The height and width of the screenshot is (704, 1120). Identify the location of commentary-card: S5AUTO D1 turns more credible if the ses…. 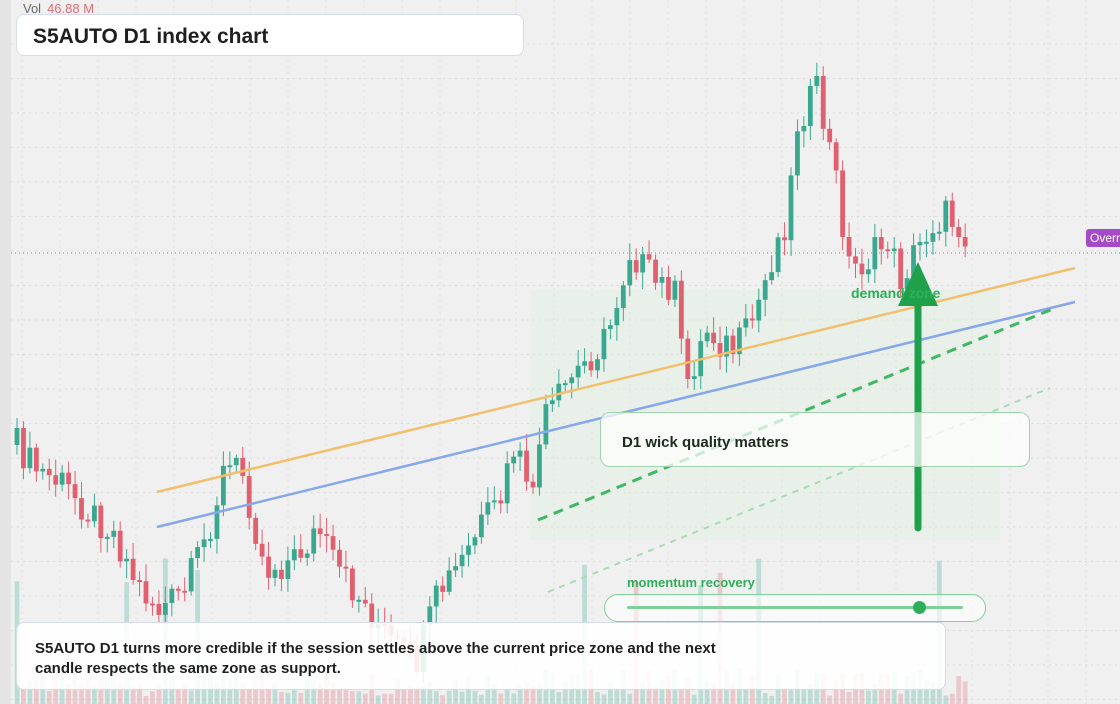
(481, 656).